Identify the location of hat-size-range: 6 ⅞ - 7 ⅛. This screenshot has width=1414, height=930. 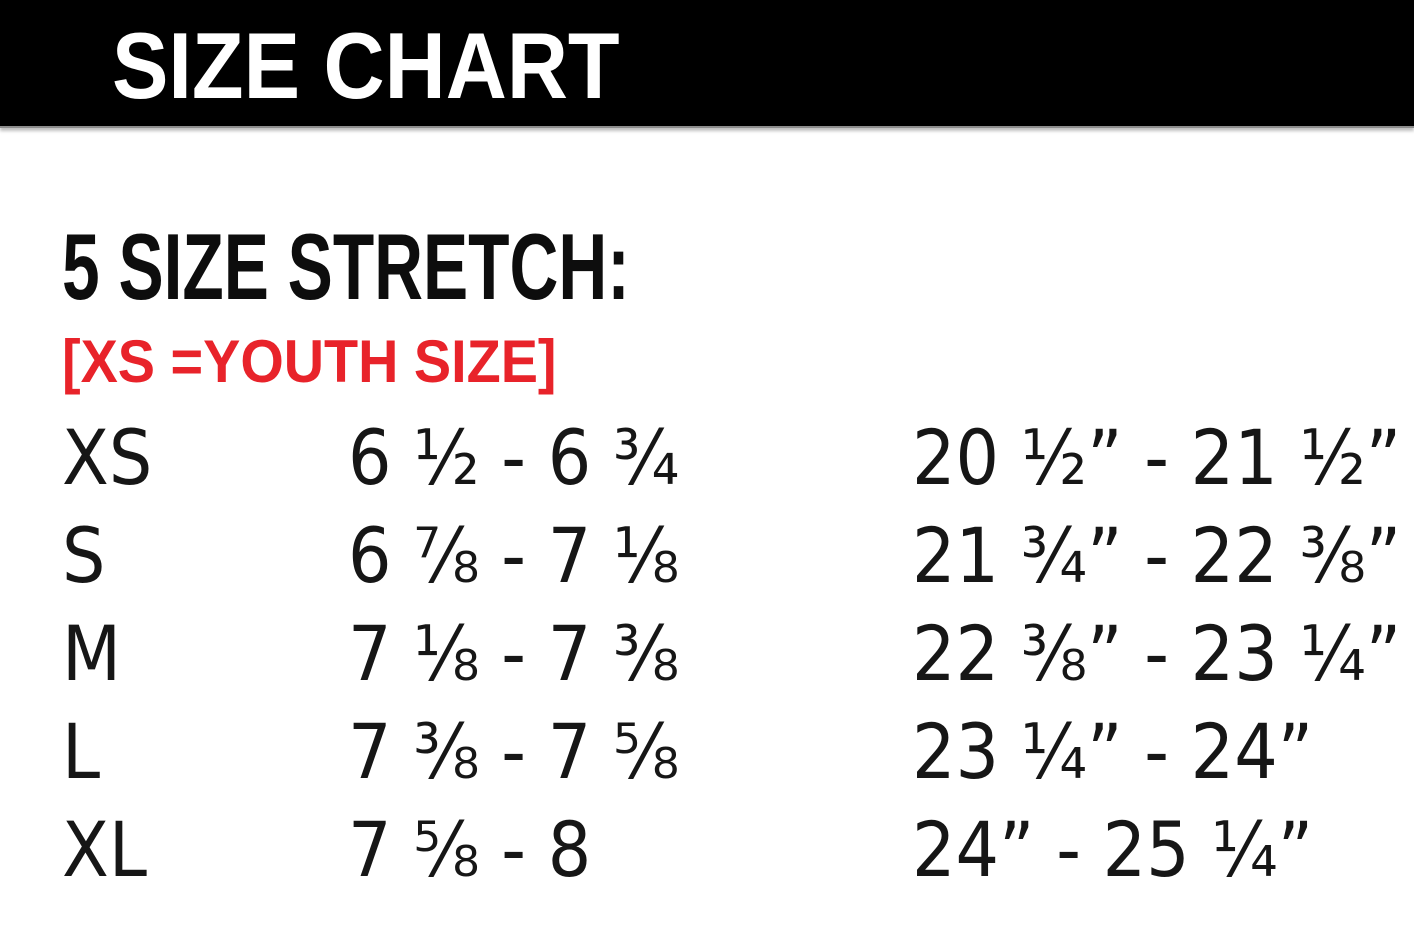
(514, 555).